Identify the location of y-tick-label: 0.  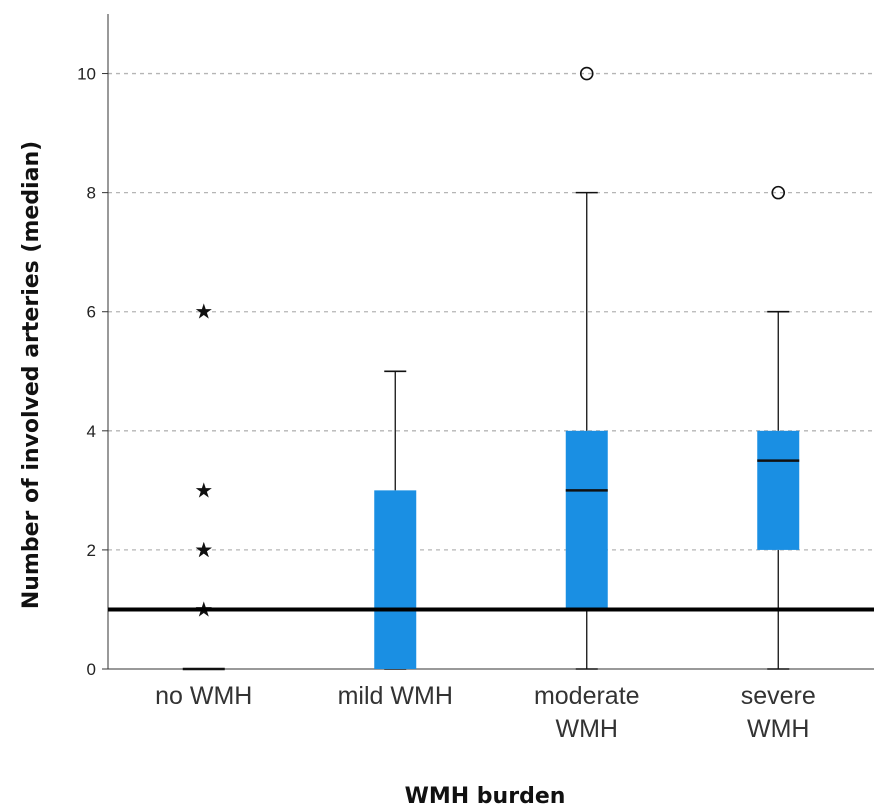
(91, 669).